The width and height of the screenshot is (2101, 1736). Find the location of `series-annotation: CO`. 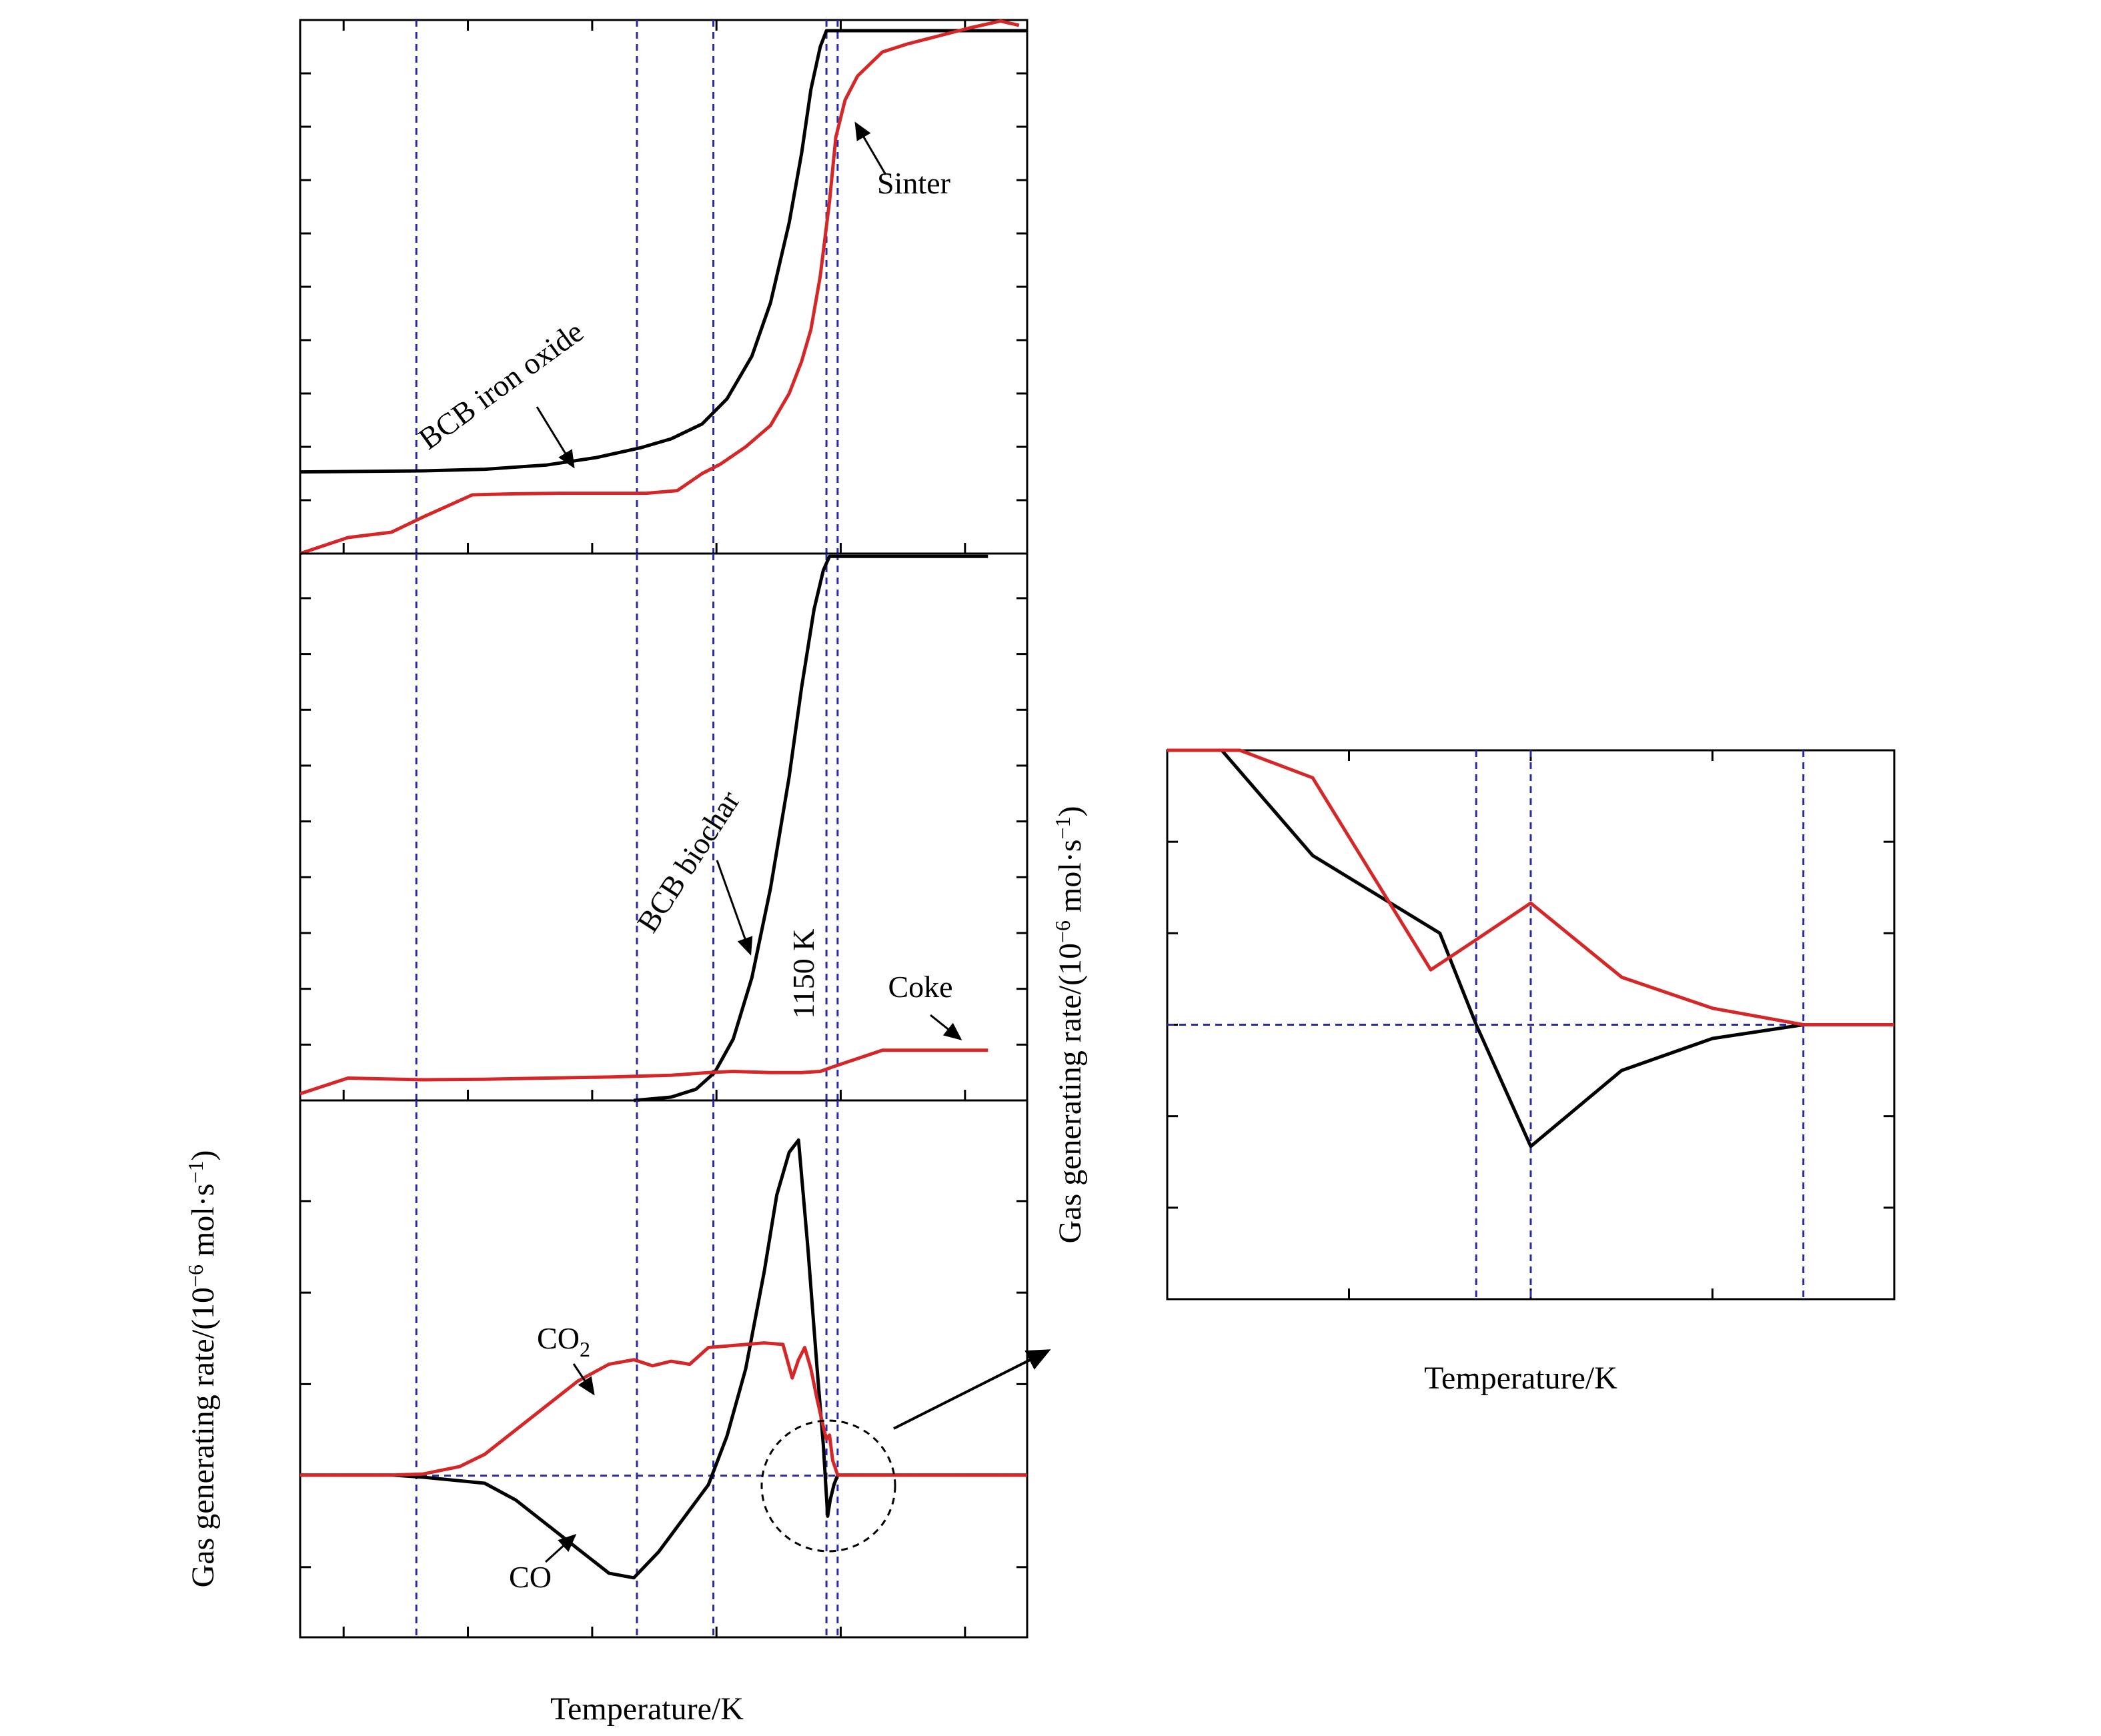

series-annotation: CO is located at coordinates (530, 1577).